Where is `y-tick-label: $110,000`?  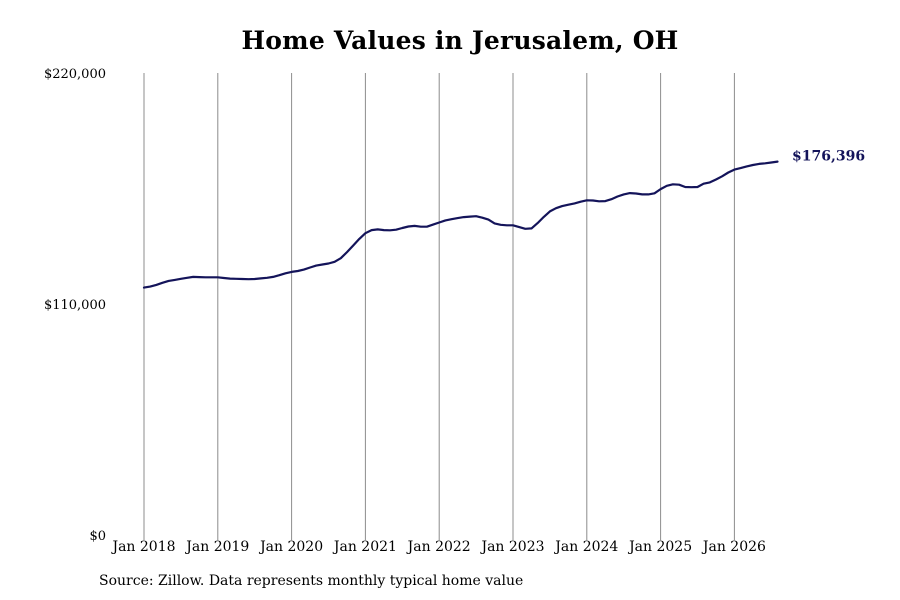 y-tick-label: $110,000 is located at coordinates (75, 305).